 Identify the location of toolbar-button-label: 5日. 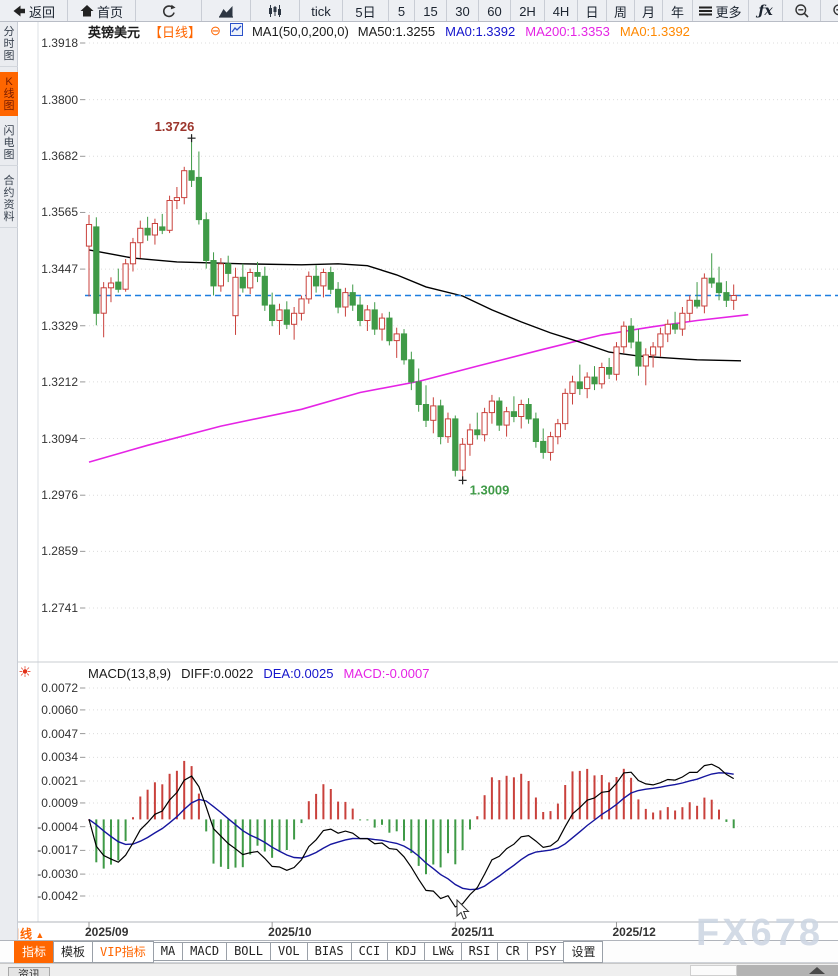
(365, 12).